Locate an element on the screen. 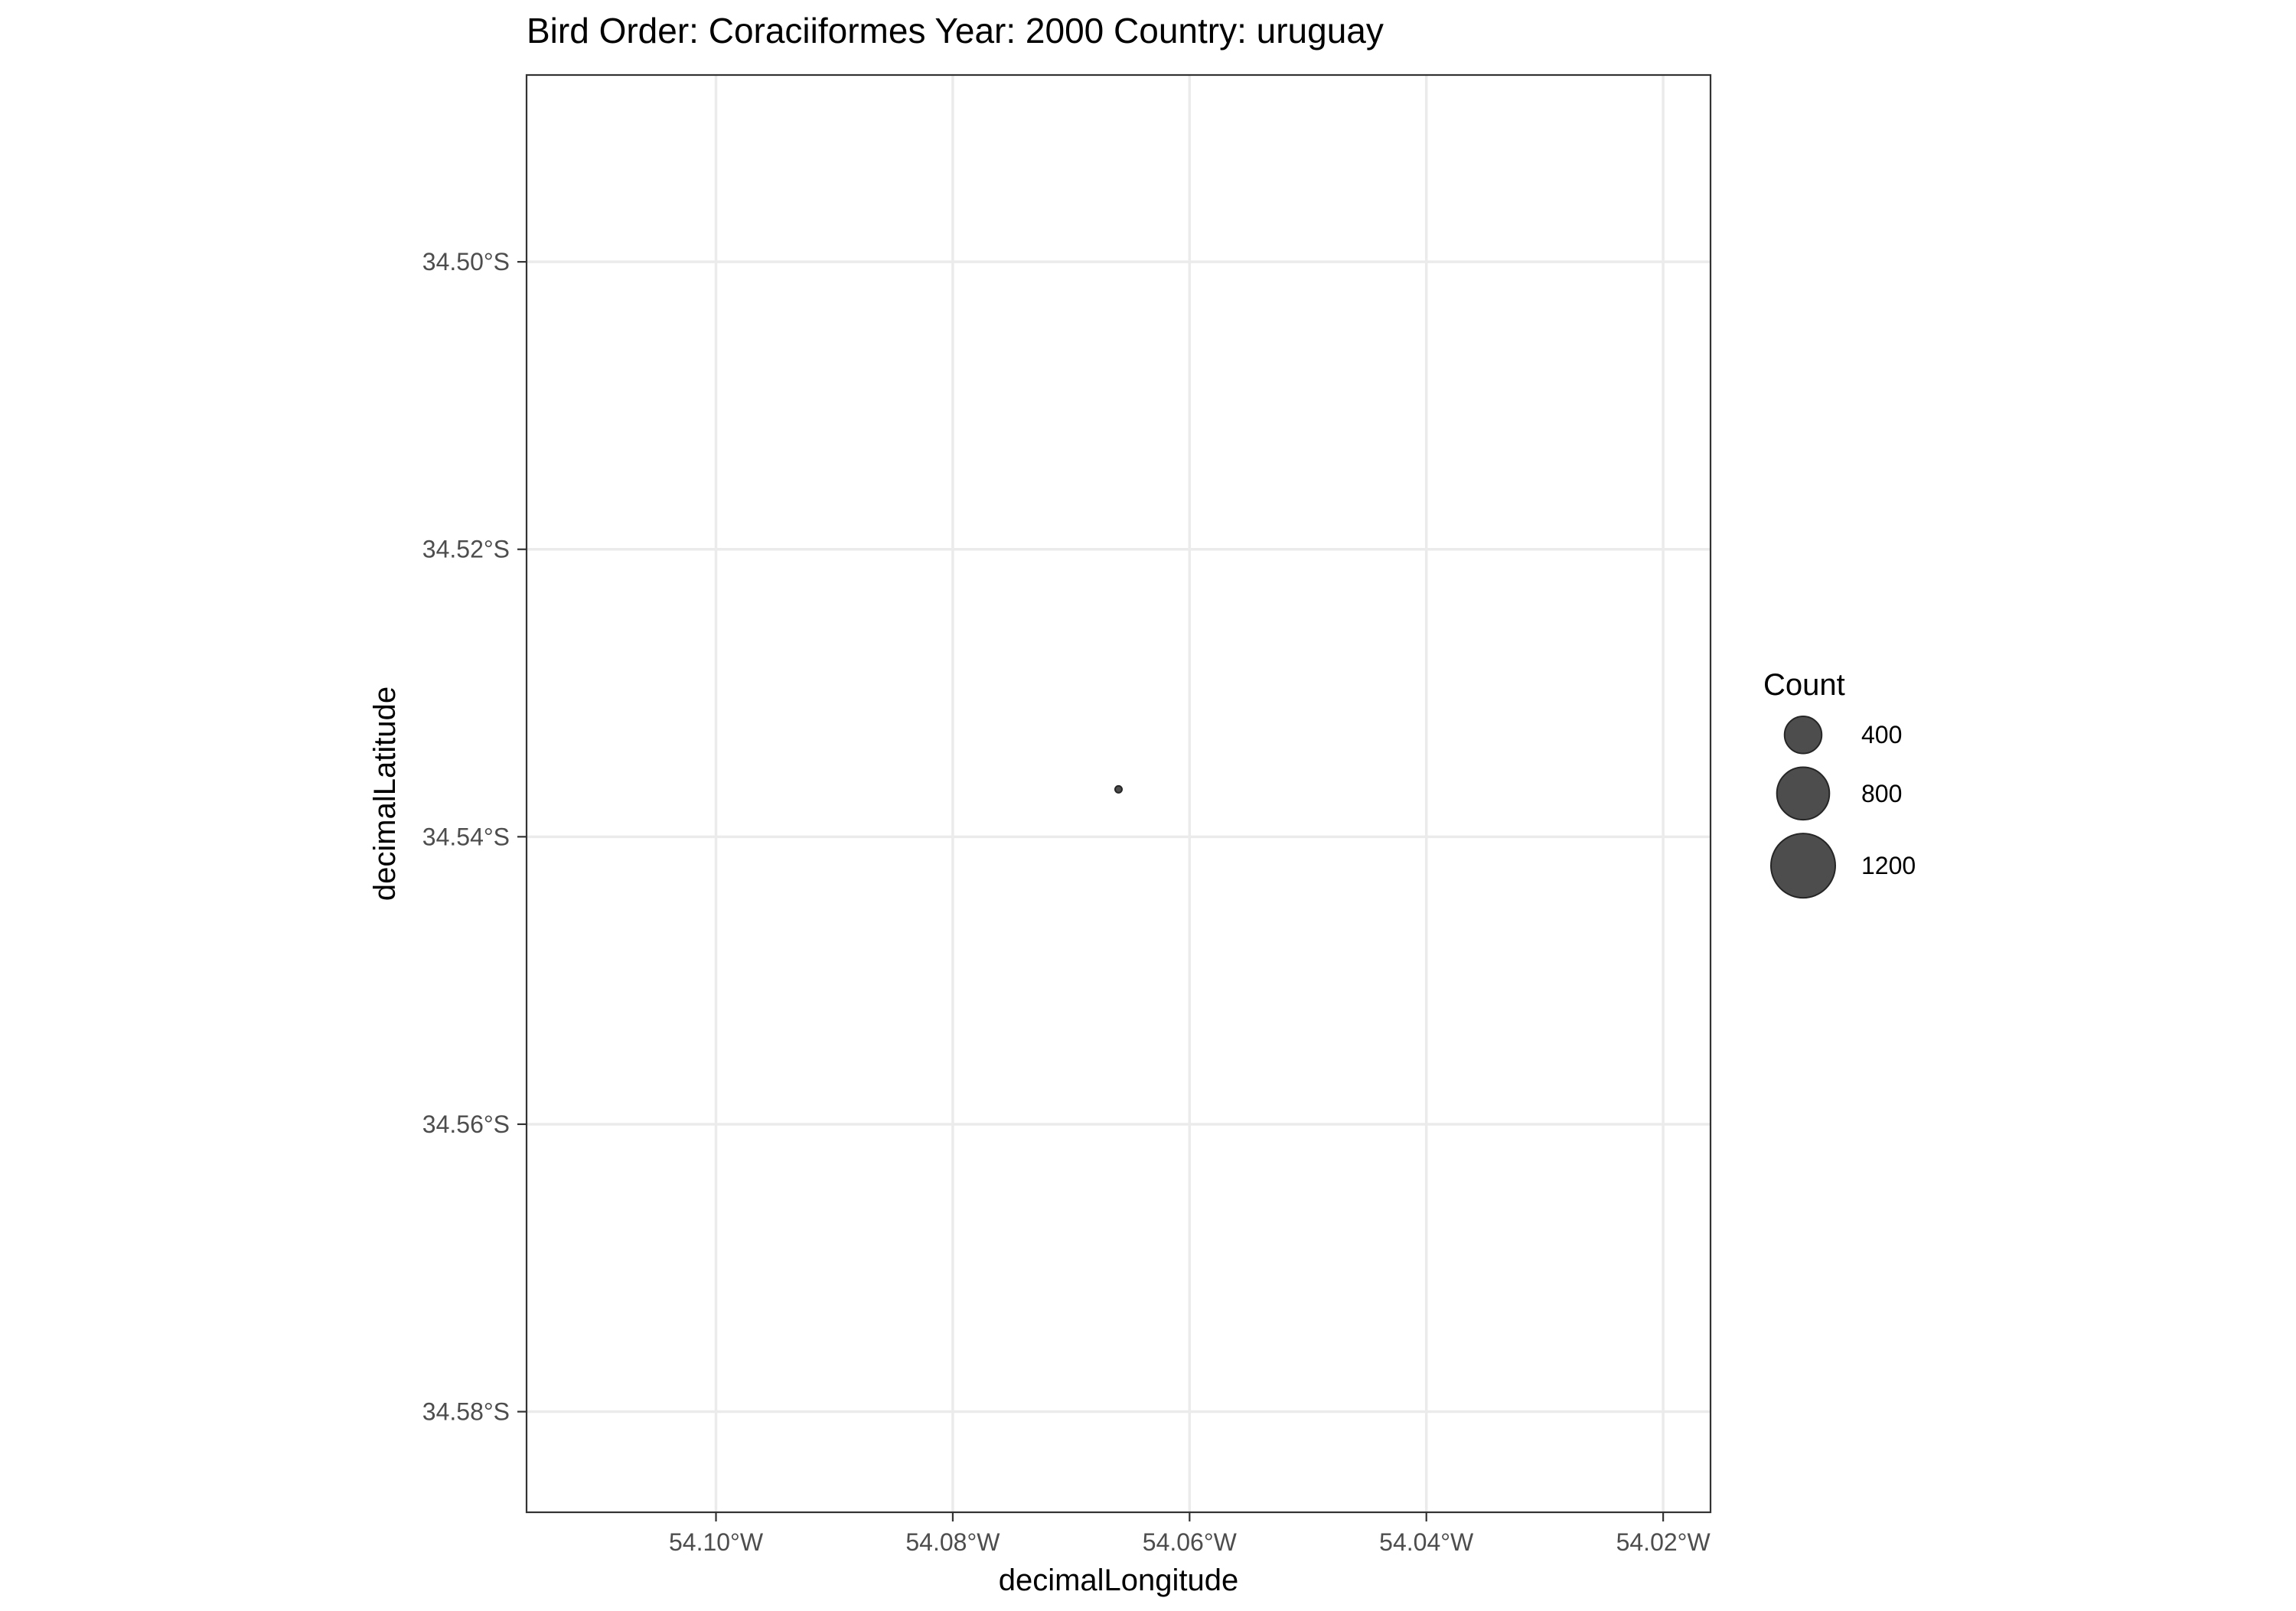 The height and width of the screenshot is (1611, 2296). x-tick-label: 54.10°W is located at coordinates (716, 1542).